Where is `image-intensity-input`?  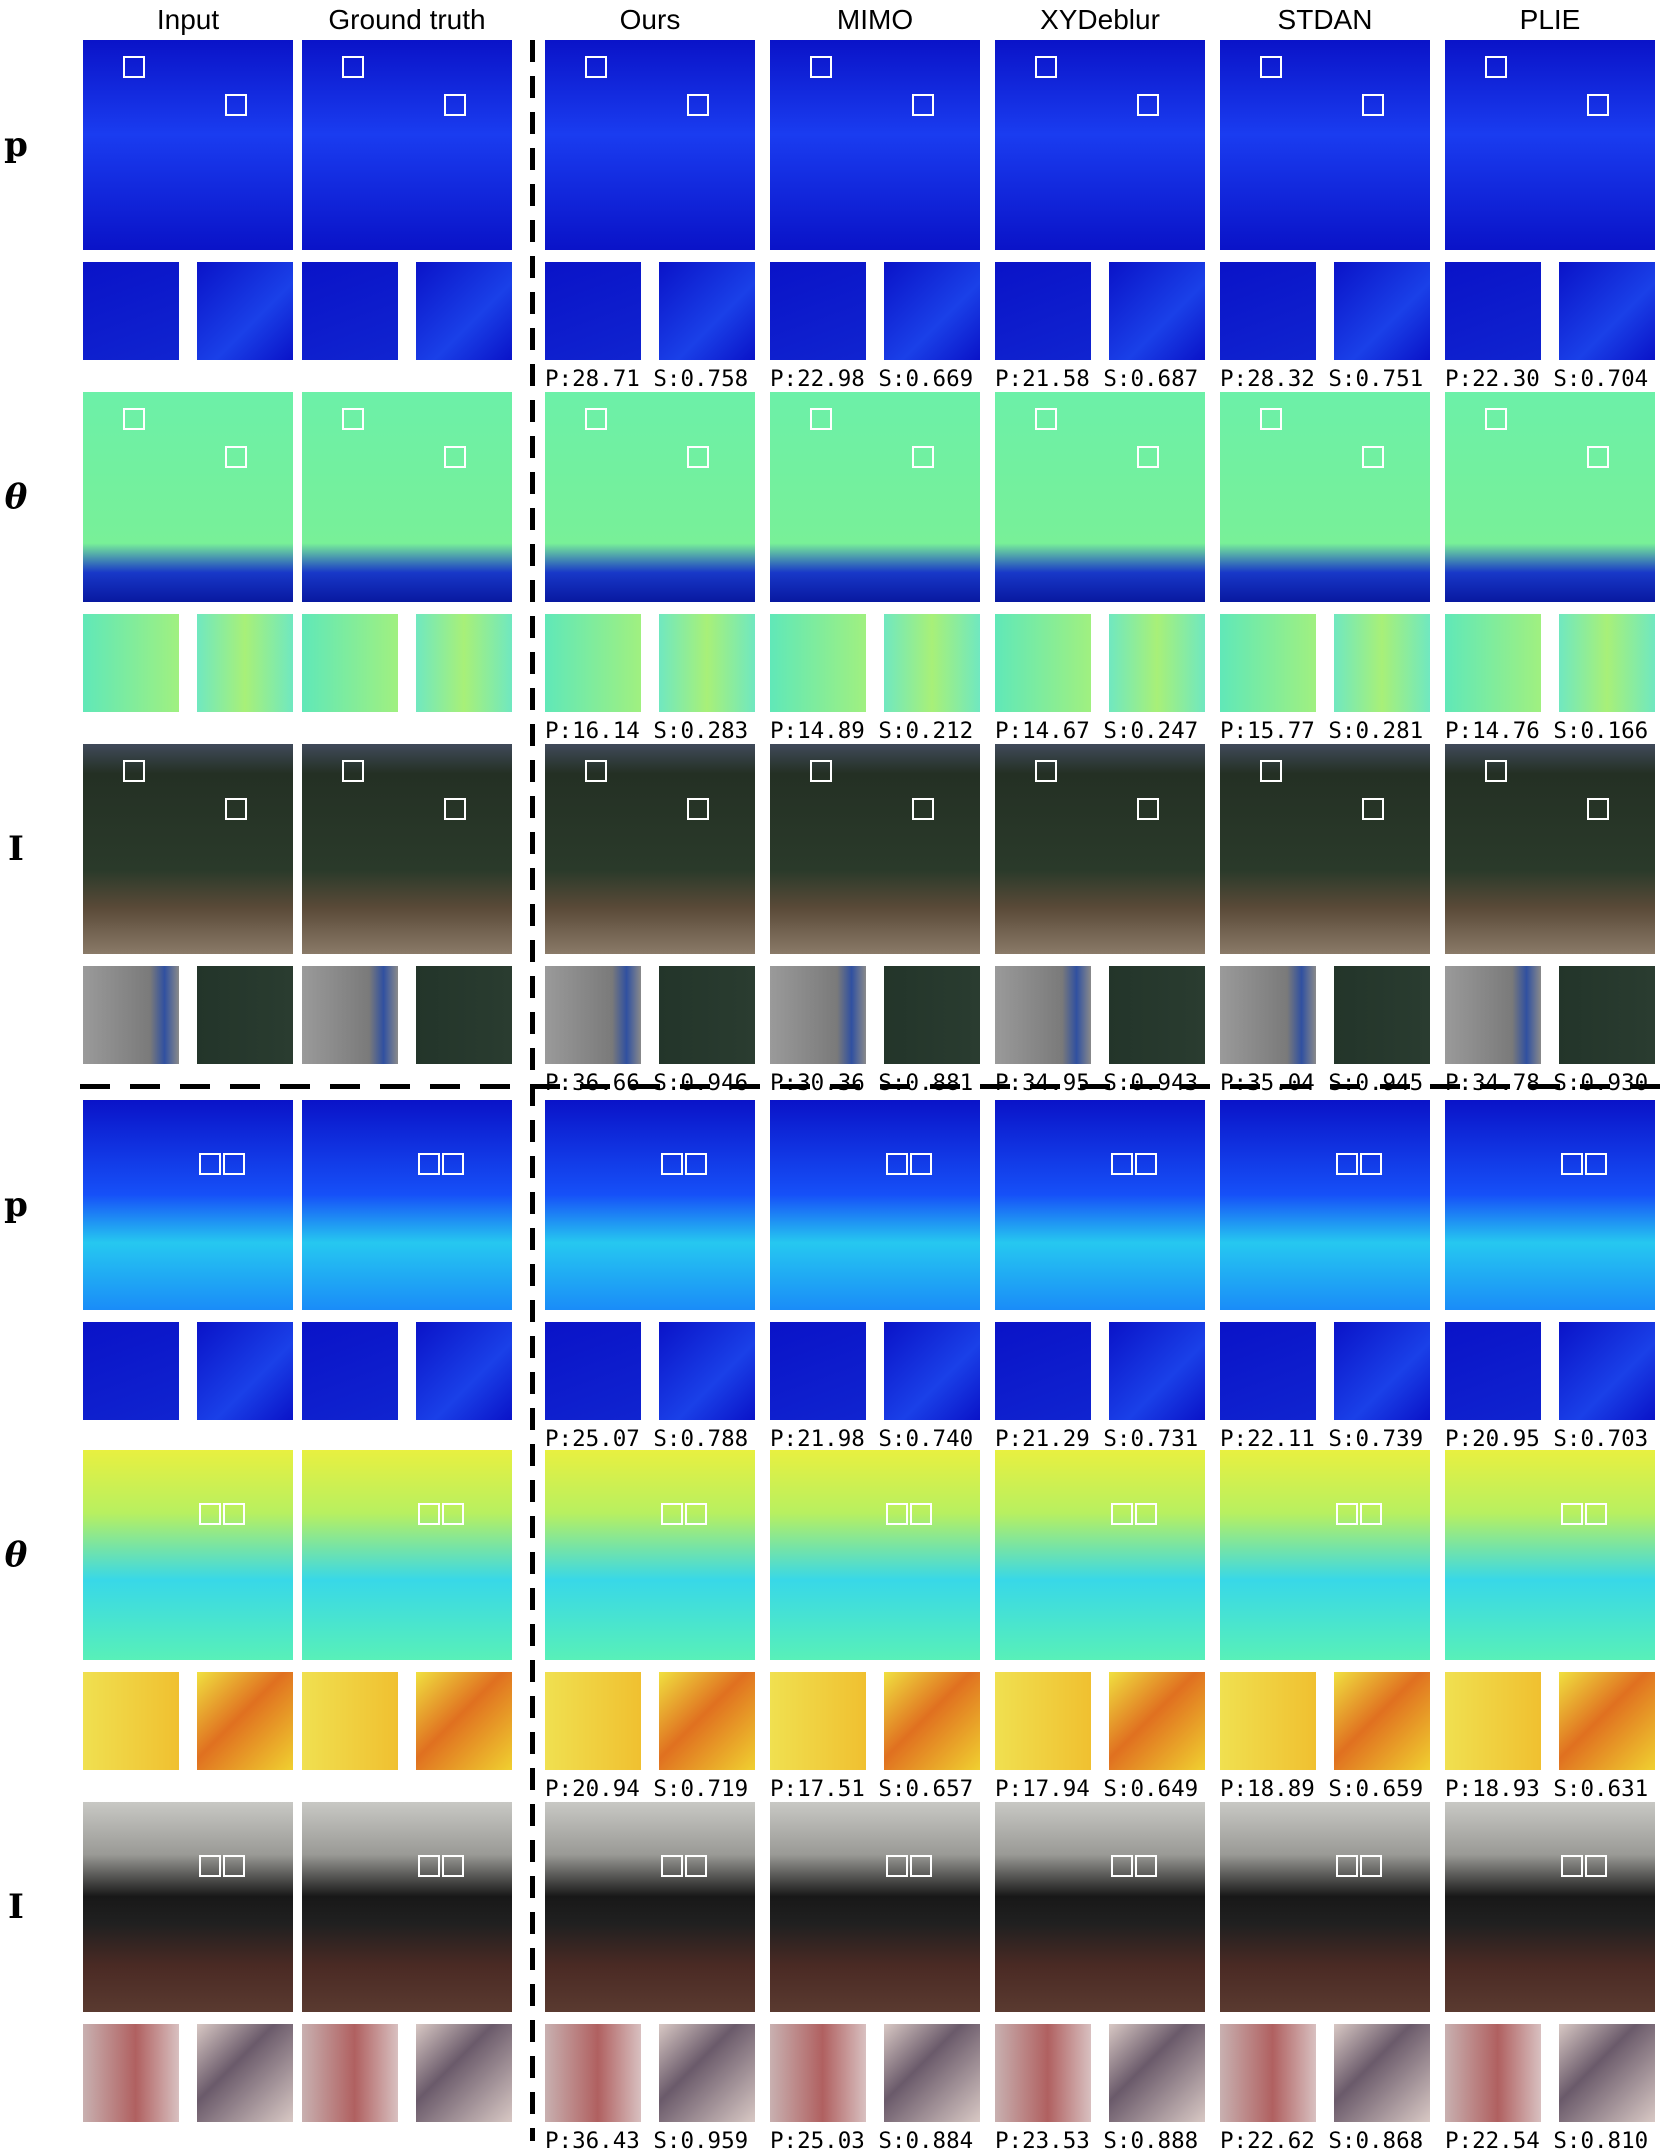 image-intensity-input is located at coordinates (188, 1907).